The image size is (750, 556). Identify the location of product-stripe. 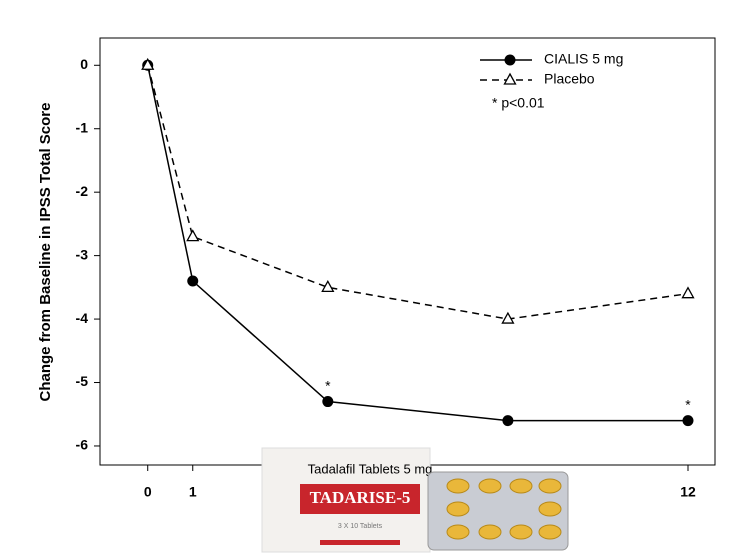
(360, 542).